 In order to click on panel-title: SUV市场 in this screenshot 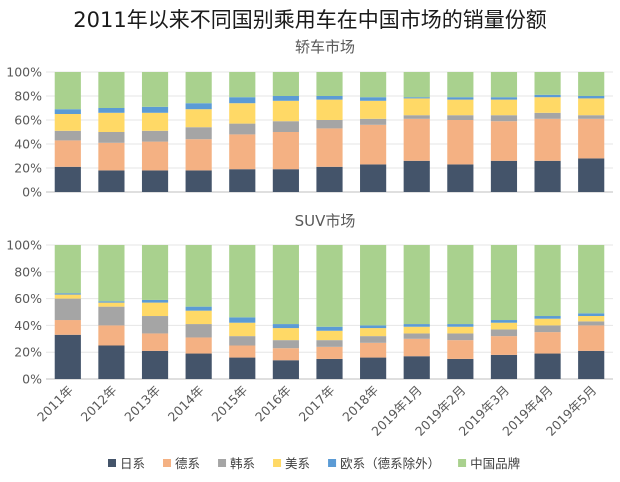, I will do `click(325, 221)`.